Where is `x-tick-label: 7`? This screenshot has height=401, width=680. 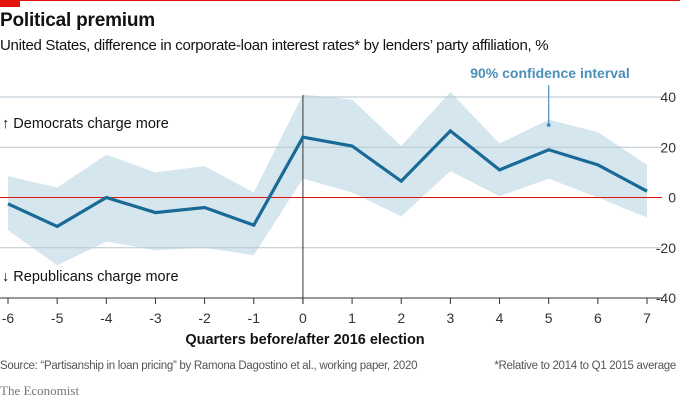
x-tick-label: 7 is located at coordinates (647, 318).